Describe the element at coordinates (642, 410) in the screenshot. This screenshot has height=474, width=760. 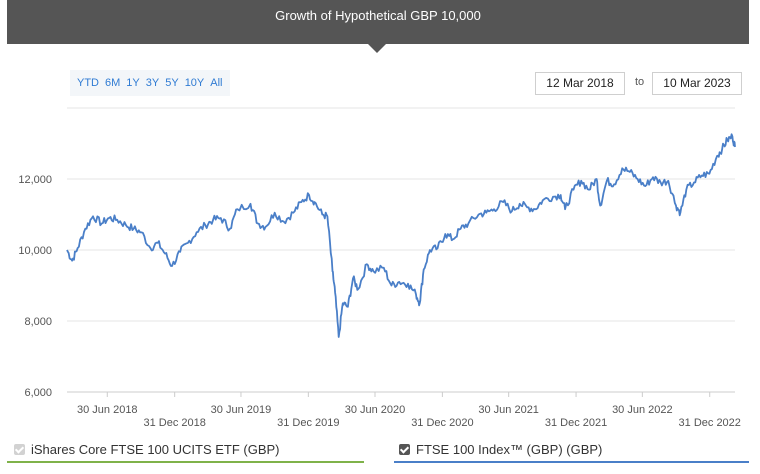
I see `x-tick-label: 30 Jun 2022` at that location.